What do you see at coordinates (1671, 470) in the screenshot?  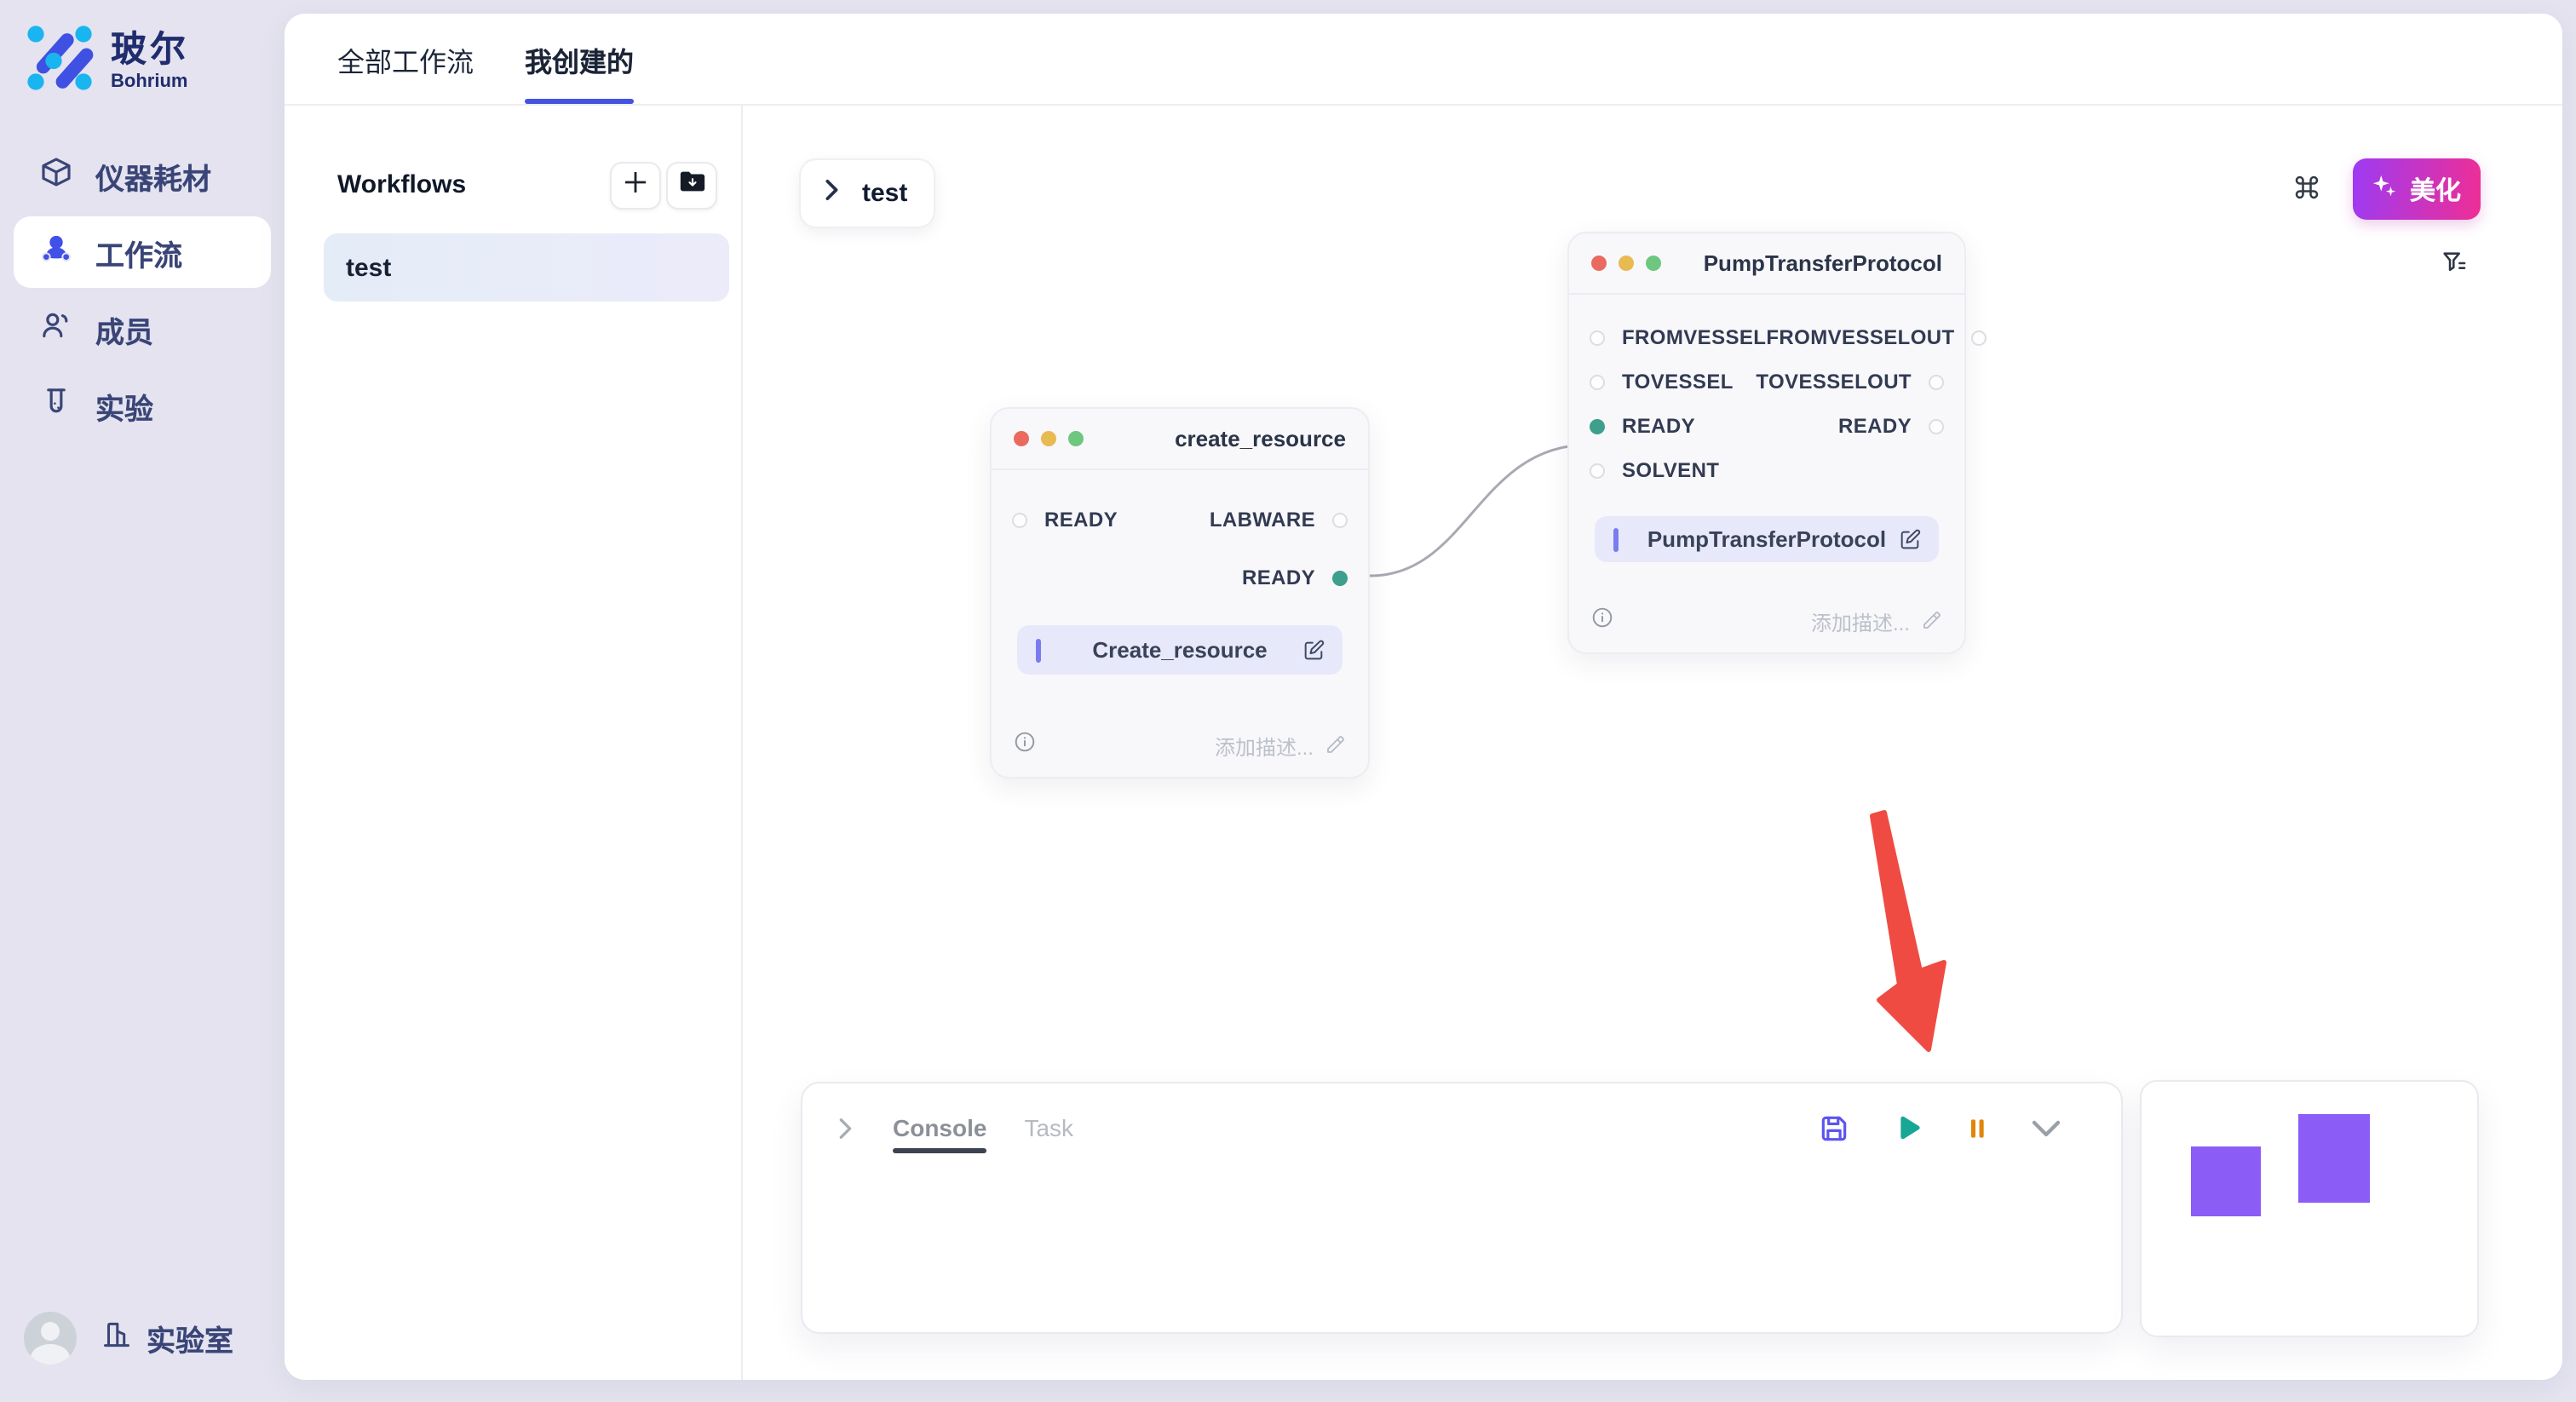 I see `port-label: SOLVENT` at bounding box center [1671, 470].